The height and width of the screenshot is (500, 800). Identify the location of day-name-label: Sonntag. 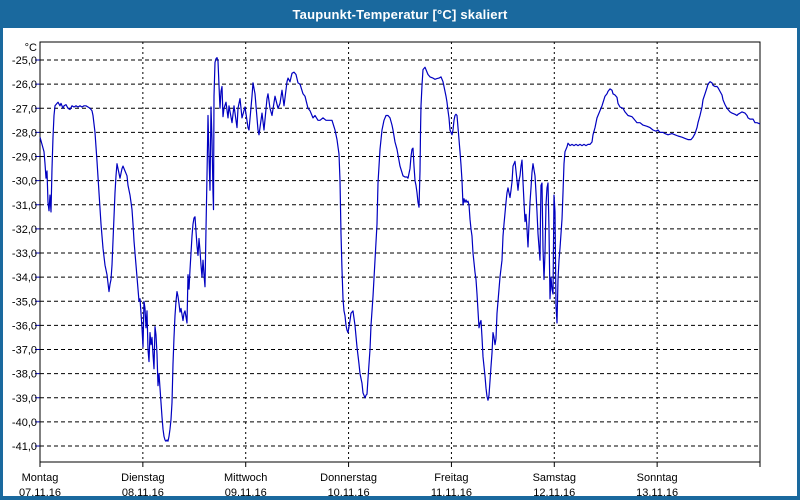
(657, 478).